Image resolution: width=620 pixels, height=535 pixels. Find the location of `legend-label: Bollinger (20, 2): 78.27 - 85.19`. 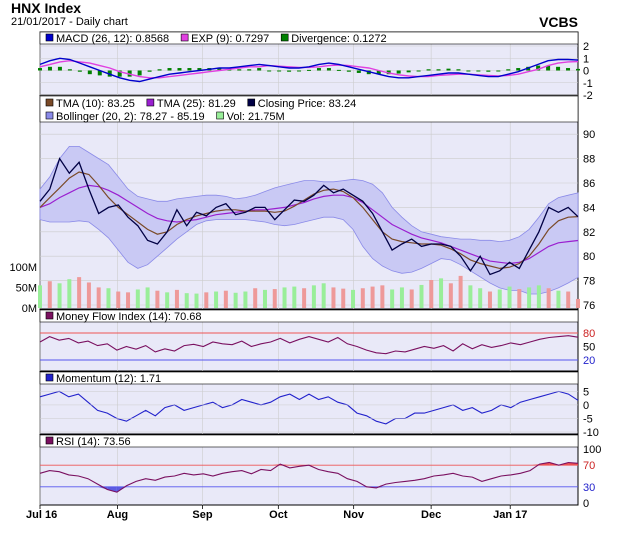

legend-label: Bollinger (20, 2): 78.27 - 85.19 is located at coordinates (130, 117).